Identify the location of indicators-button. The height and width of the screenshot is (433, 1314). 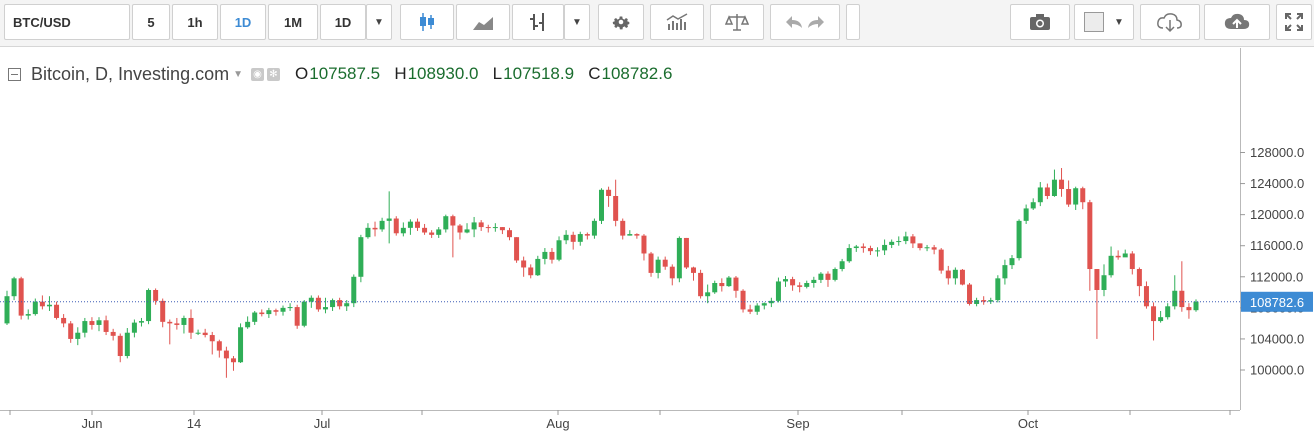
(677, 22).